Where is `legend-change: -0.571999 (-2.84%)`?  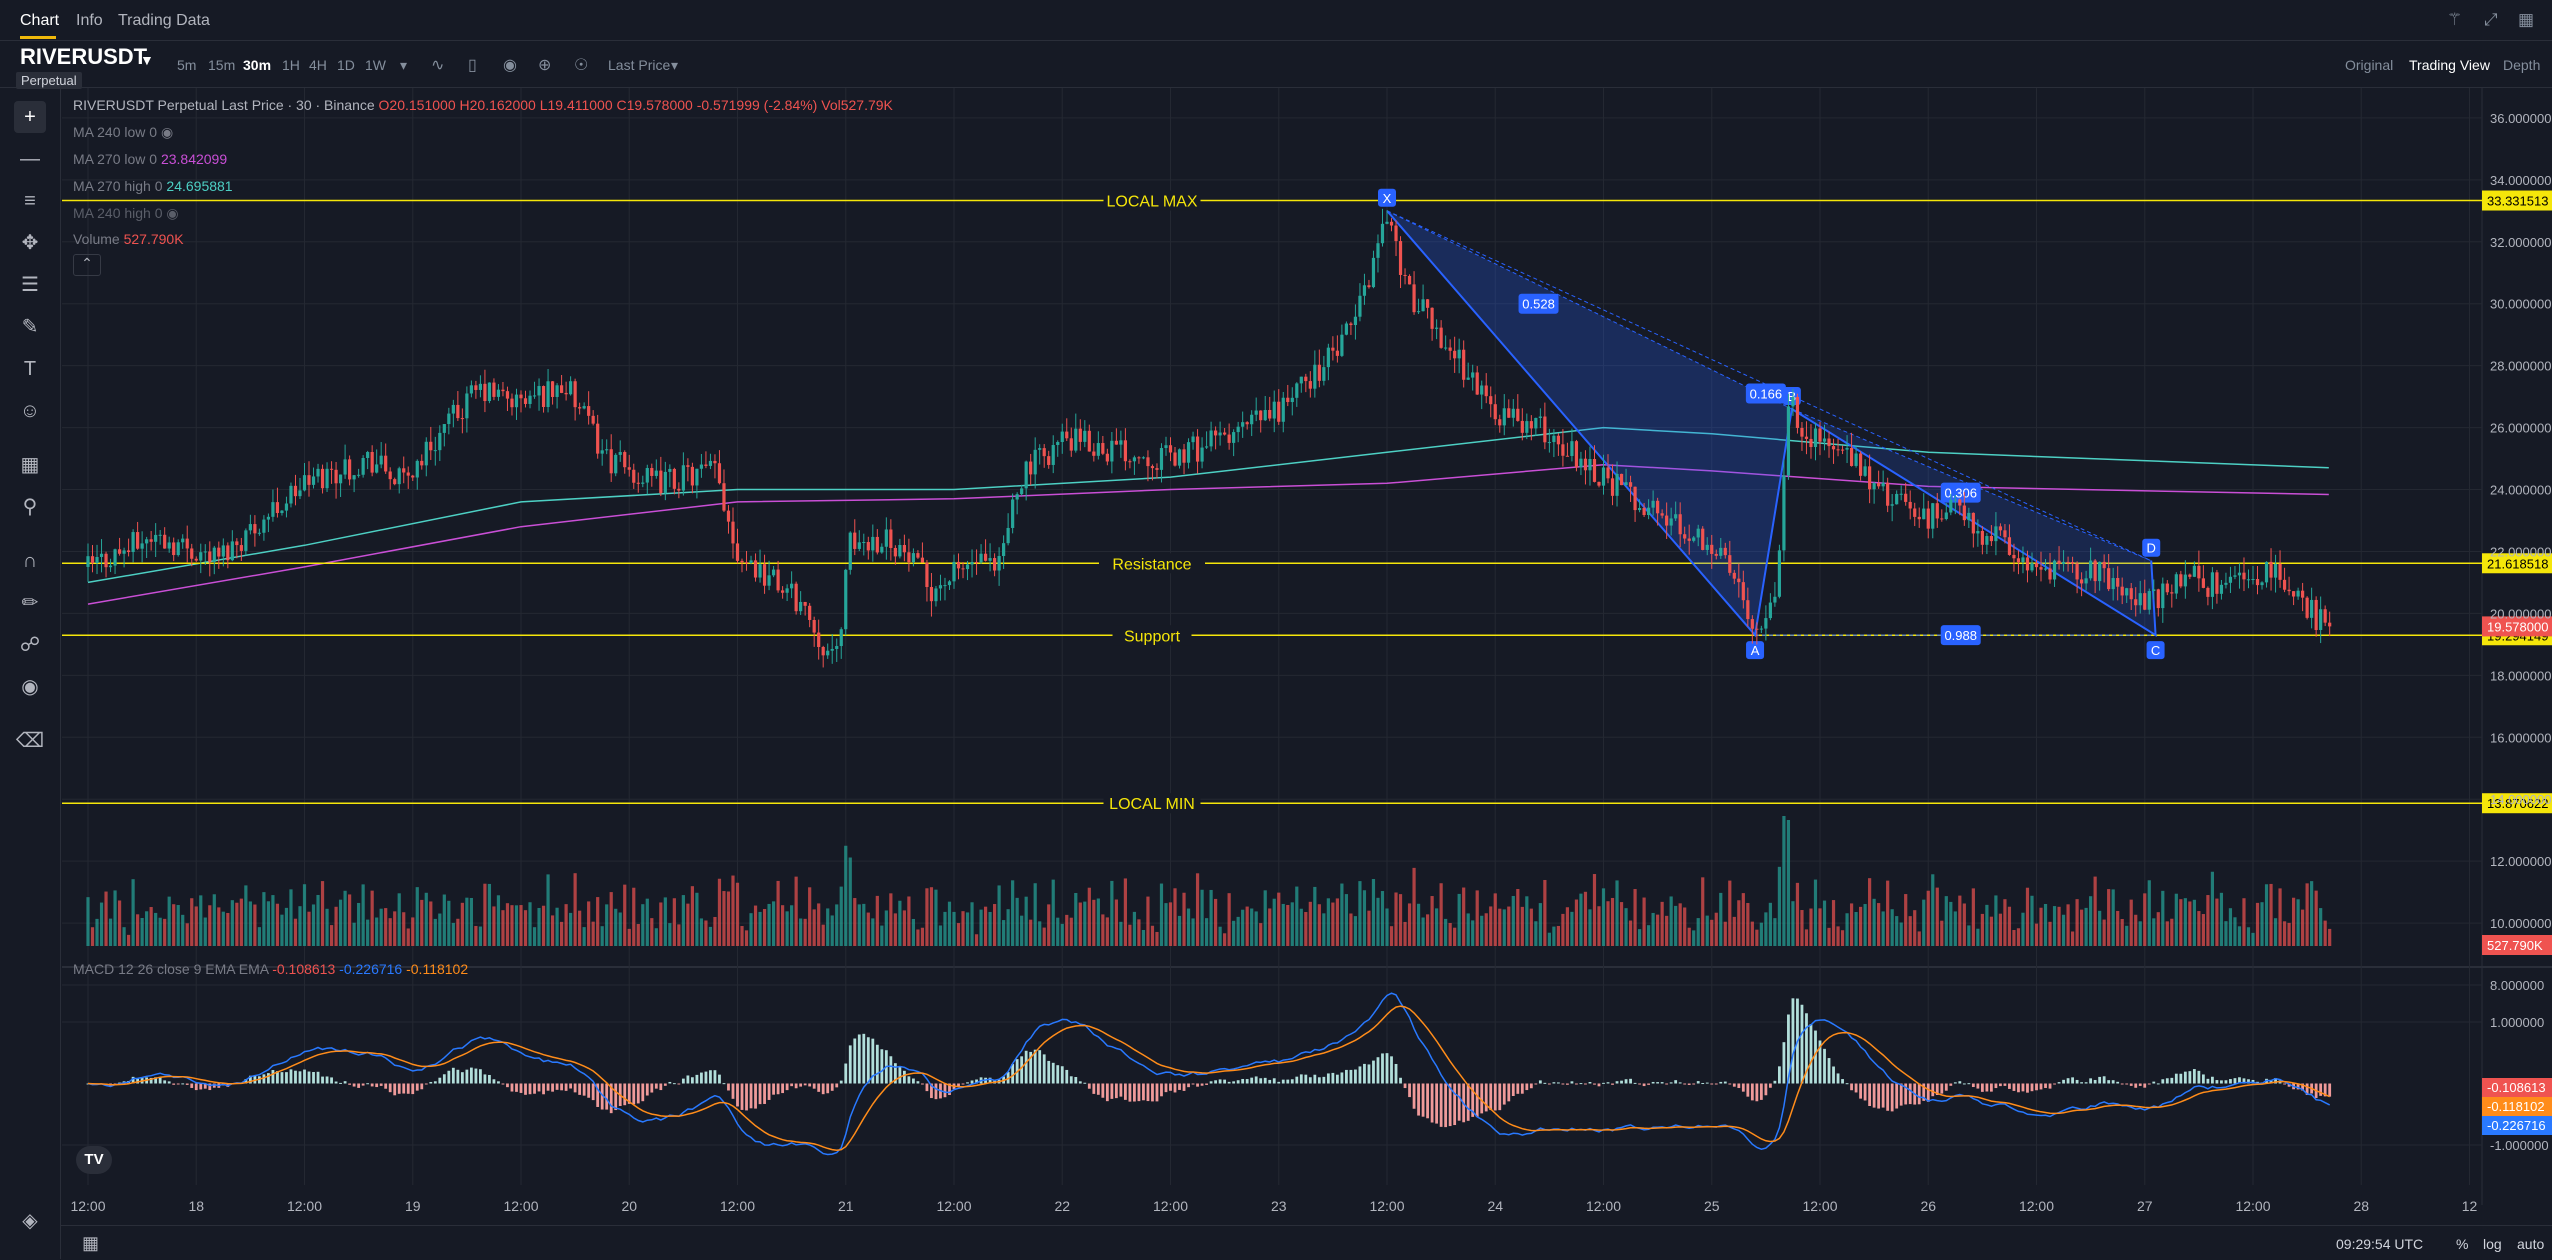 legend-change: -0.571999 (-2.84%) is located at coordinates (757, 105).